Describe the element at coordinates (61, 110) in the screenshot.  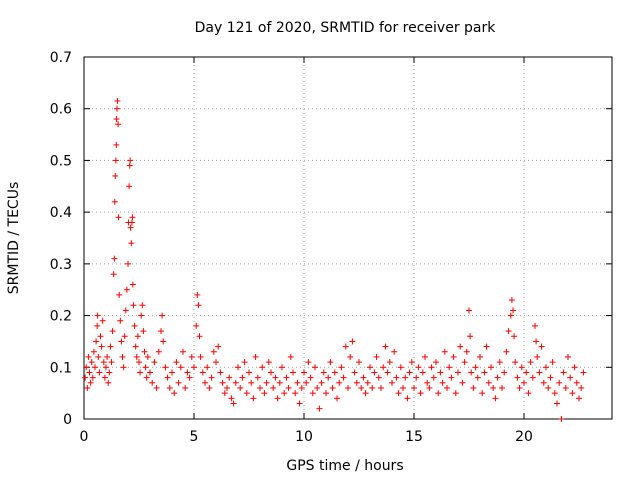
I see `y-tick-label: 0.6` at that location.